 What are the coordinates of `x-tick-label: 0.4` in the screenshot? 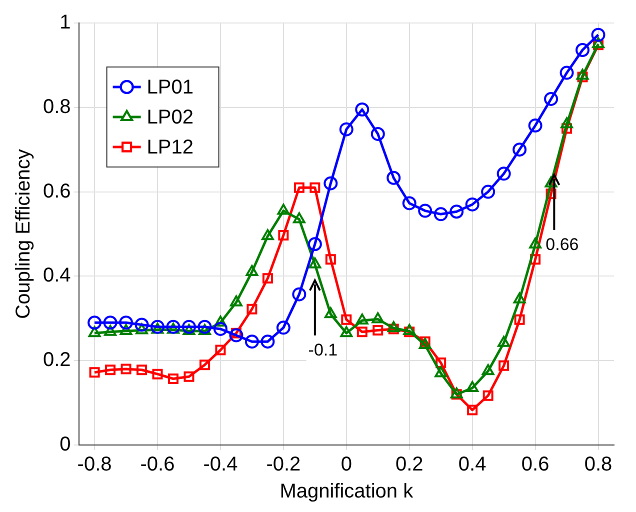 It's located at (472, 465).